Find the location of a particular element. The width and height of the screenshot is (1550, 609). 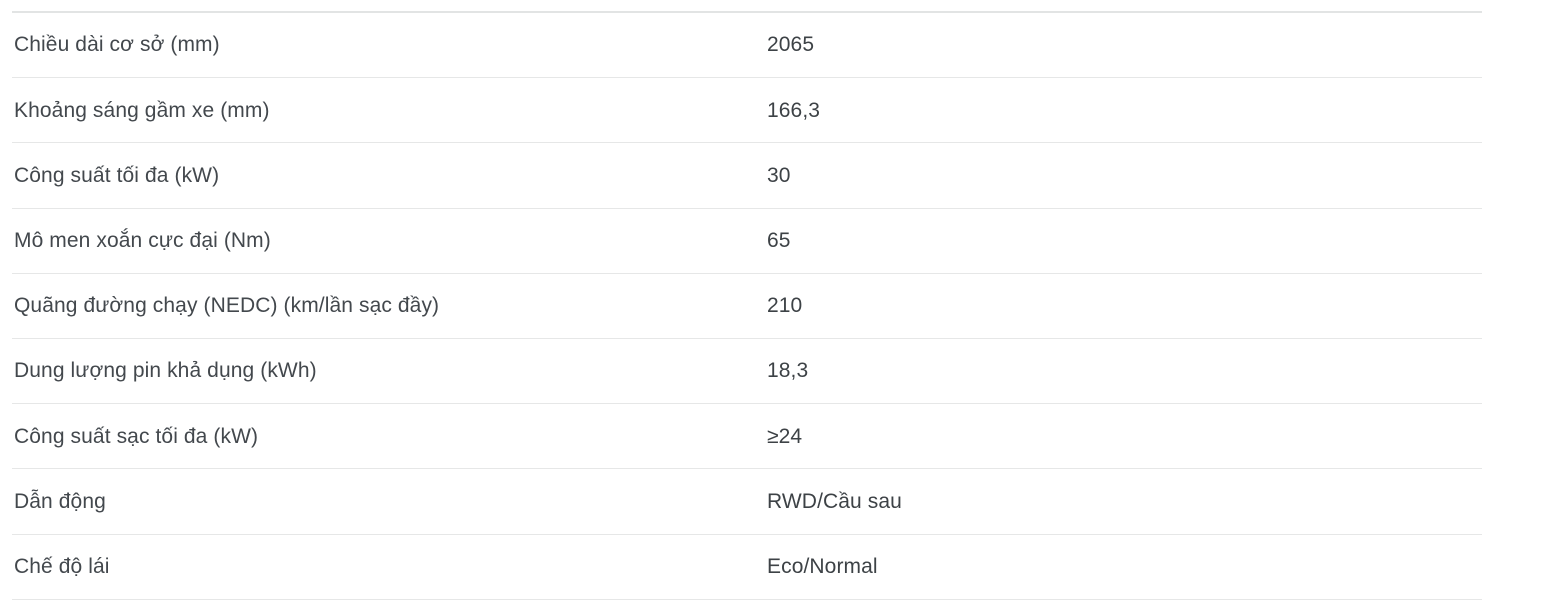

spec-value: ≥24 is located at coordinates (785, 436).